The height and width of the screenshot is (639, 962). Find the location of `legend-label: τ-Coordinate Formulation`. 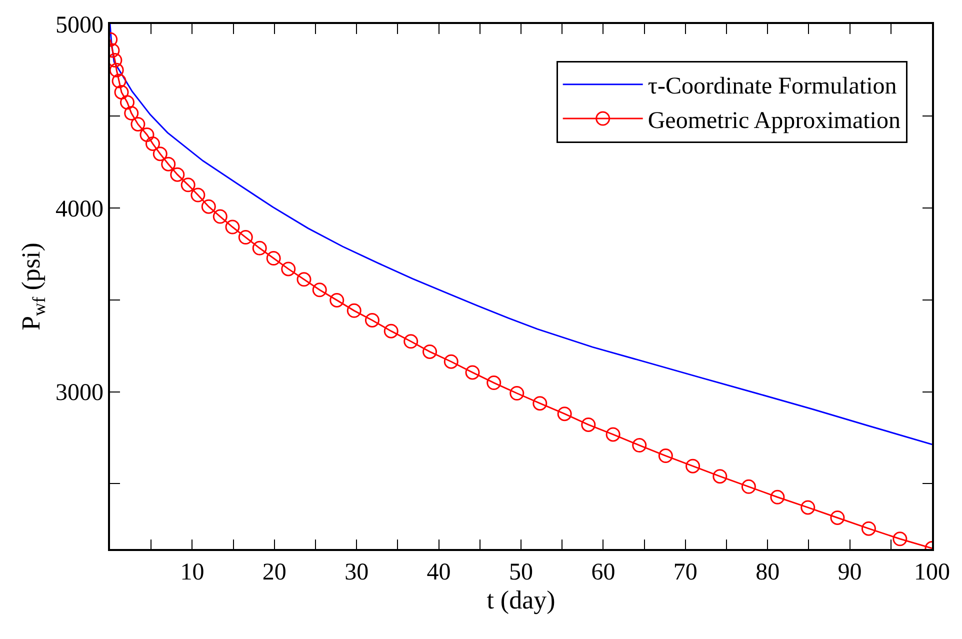

legend-label: τ-Coordinate Formulation is located at coordinates (772, 87).